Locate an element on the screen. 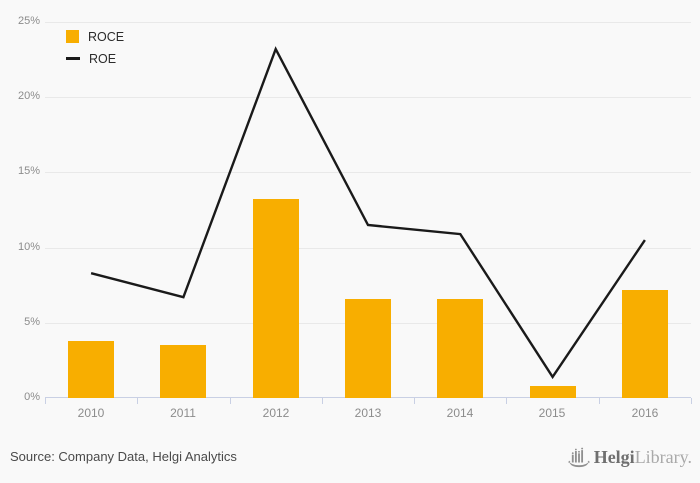 This screenshot has width=700, height=483. x-axis-tick-label: 2013 is located at coordinates (368, 413).